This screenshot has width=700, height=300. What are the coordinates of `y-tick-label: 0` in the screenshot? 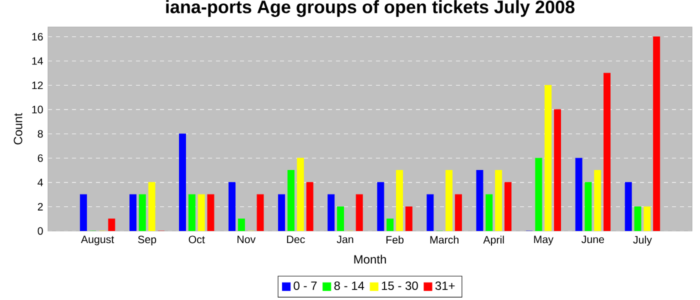 It's located at (40, 231).